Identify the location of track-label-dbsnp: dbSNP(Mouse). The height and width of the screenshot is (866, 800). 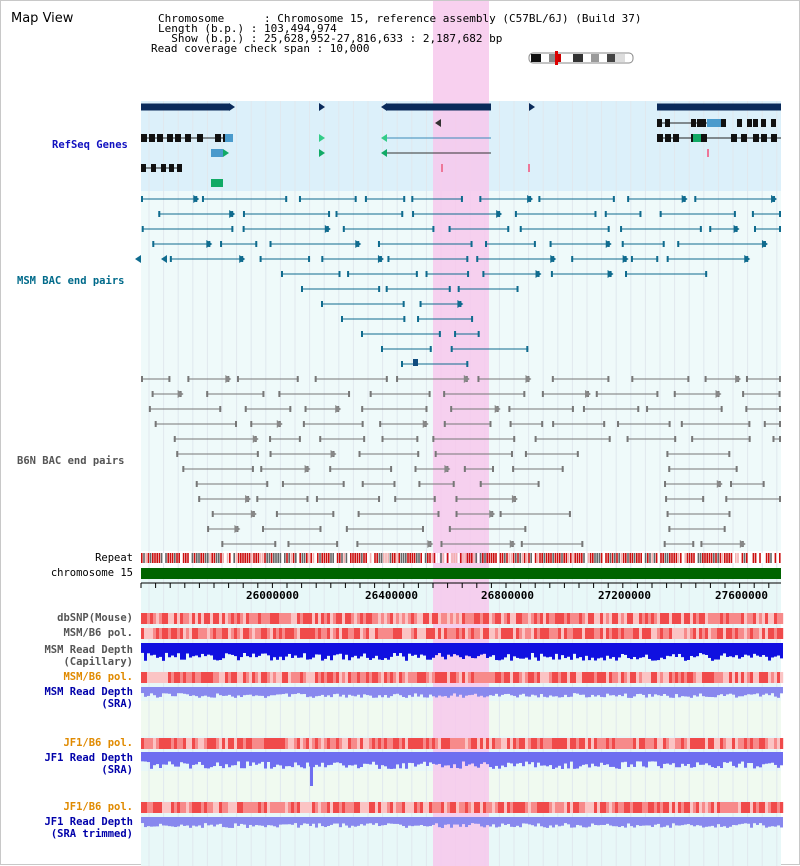
(95, 618).